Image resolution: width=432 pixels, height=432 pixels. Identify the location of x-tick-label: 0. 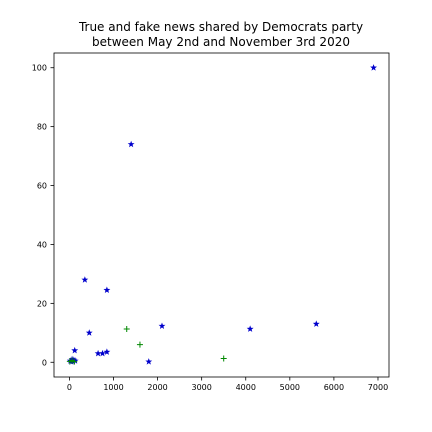
(69, 387).